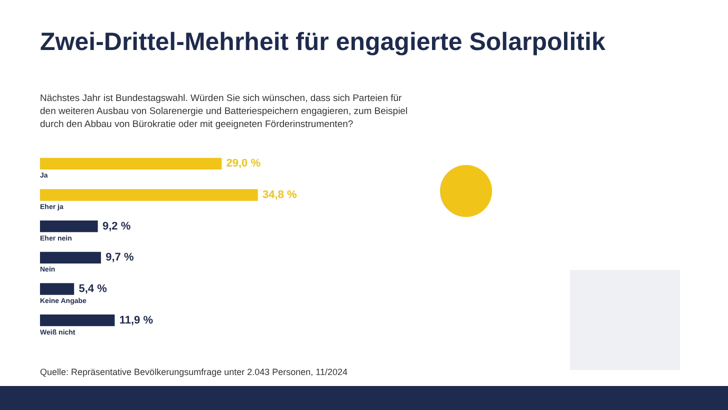 The image size is (728, 410). Describe the element at coordinates (120, 258) in the screenshot. I see `data-label: 9,7 %` at that location.